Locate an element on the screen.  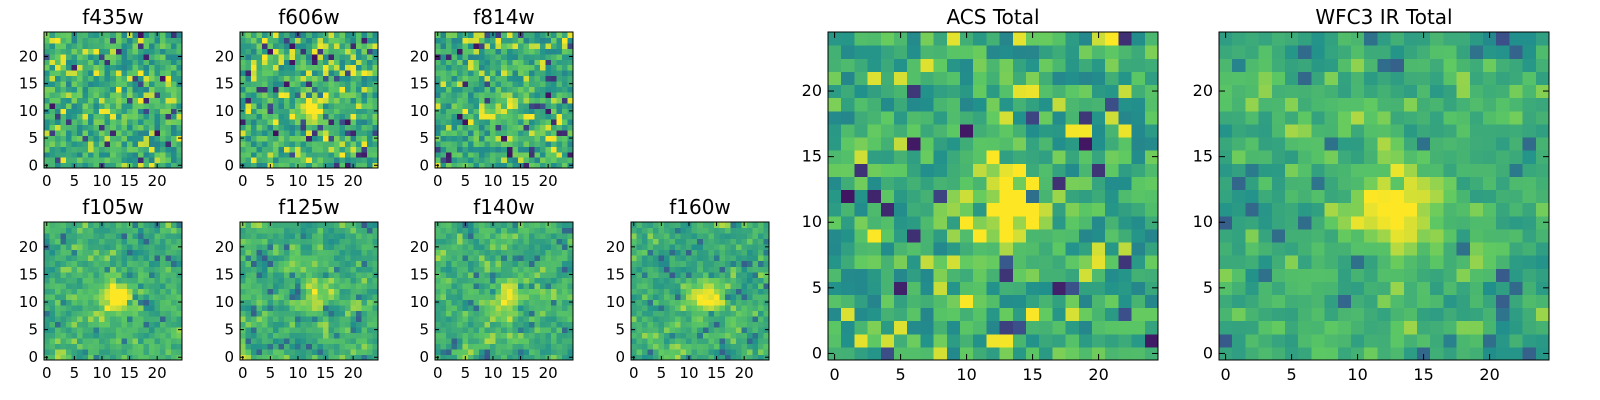
heatmap-cells is located at coordinates (700, 291).